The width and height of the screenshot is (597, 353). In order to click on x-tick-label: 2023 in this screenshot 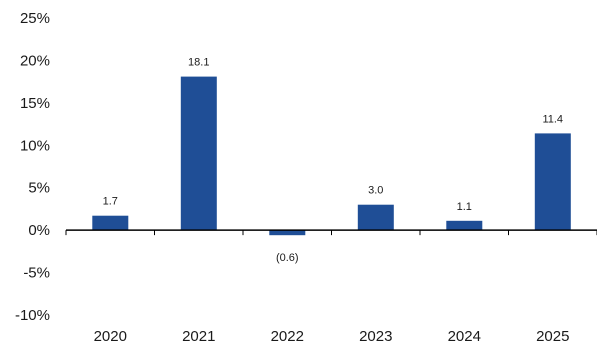, I will do `click(375, 336)`.